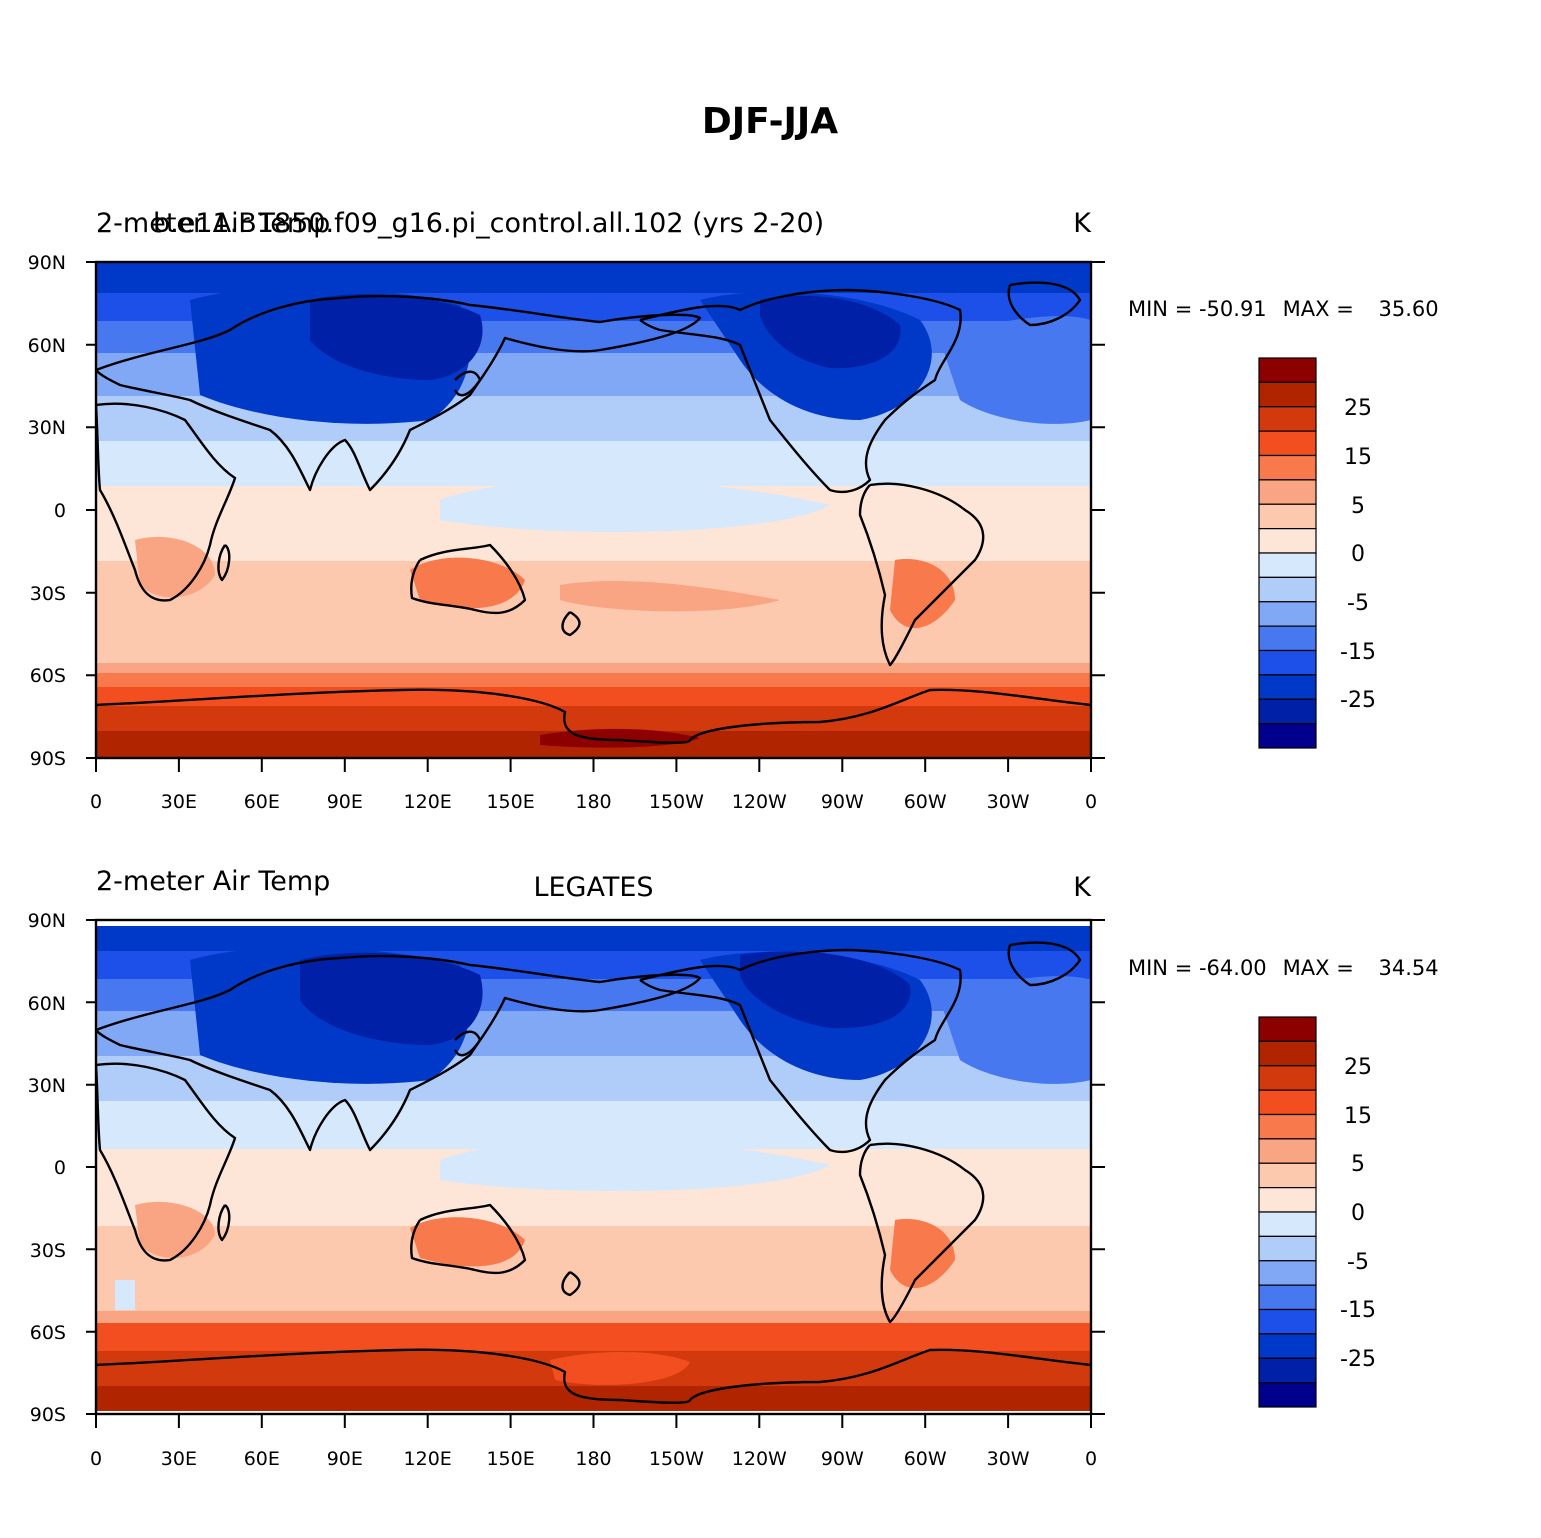 This screenshot has height=1538, width=1541. I want to click on canada-coldest, so click(825, 990).